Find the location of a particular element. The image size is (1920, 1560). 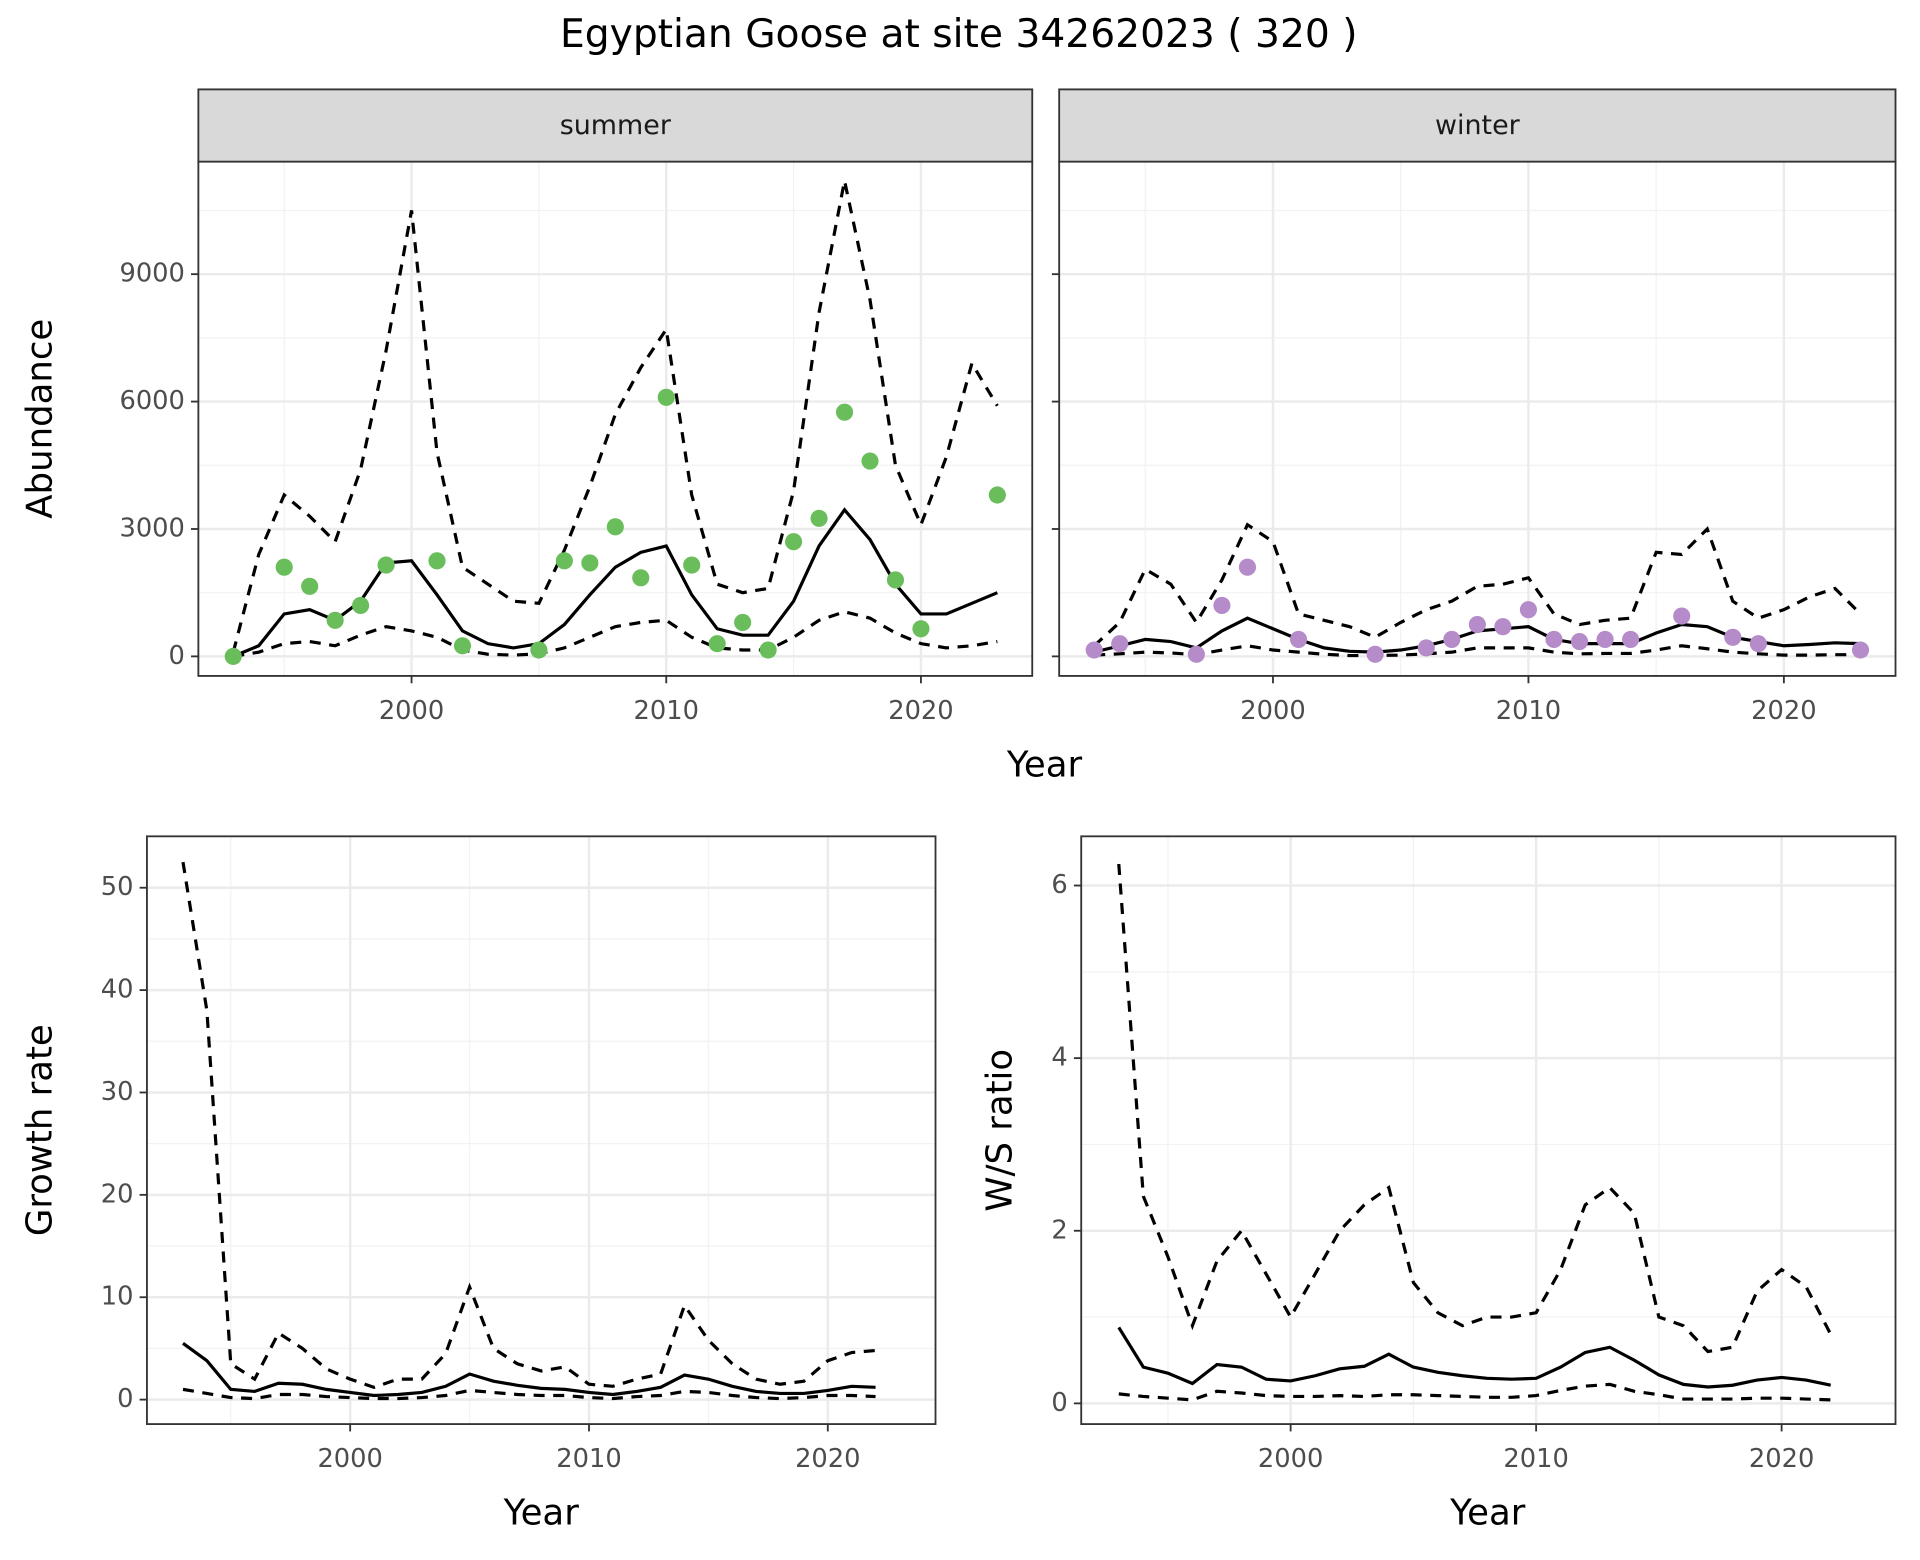

y-tick-label: 10 is located at coordinates (117, 1297).